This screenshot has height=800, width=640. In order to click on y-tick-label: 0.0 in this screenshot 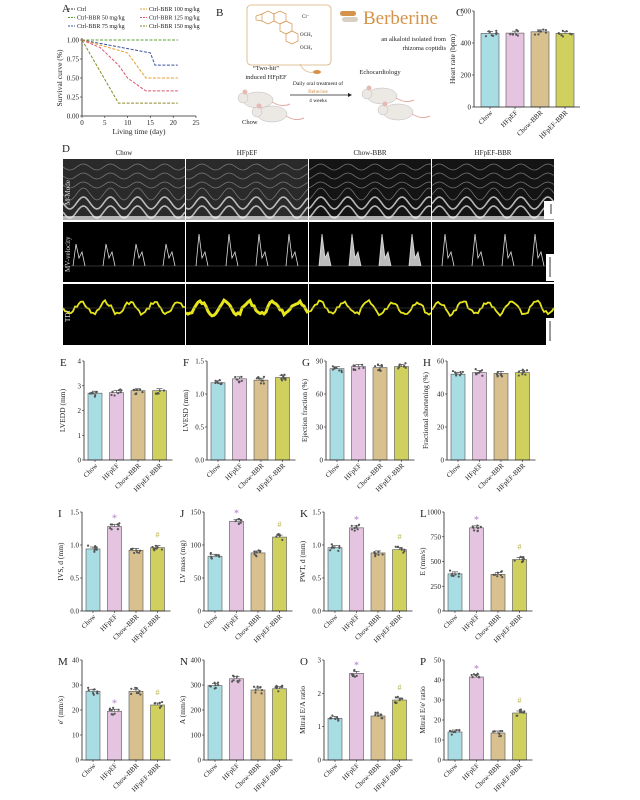, I will do `click(199, 461)`.